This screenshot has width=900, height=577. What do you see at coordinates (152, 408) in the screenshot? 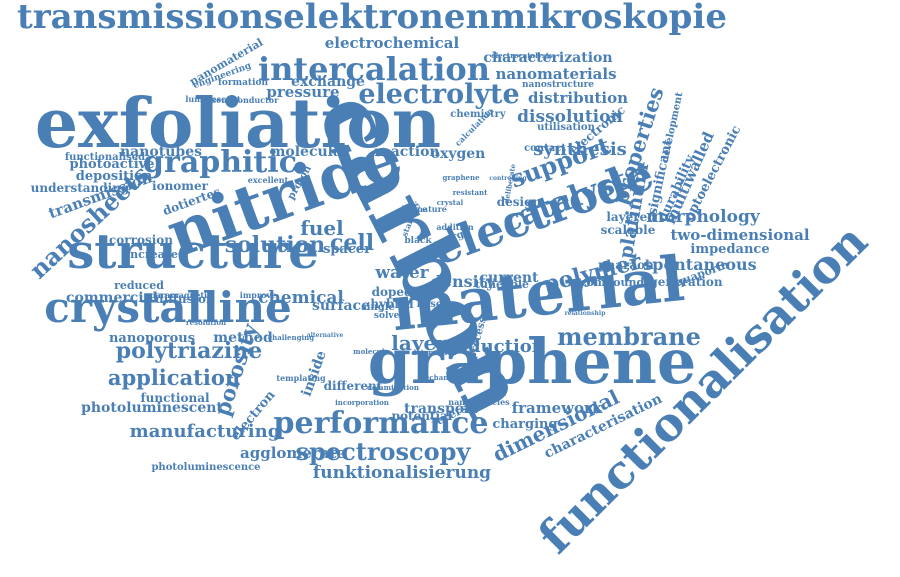
I see `word-photoluminescent-38: photoluminescent` at bounding box center [152, 408].